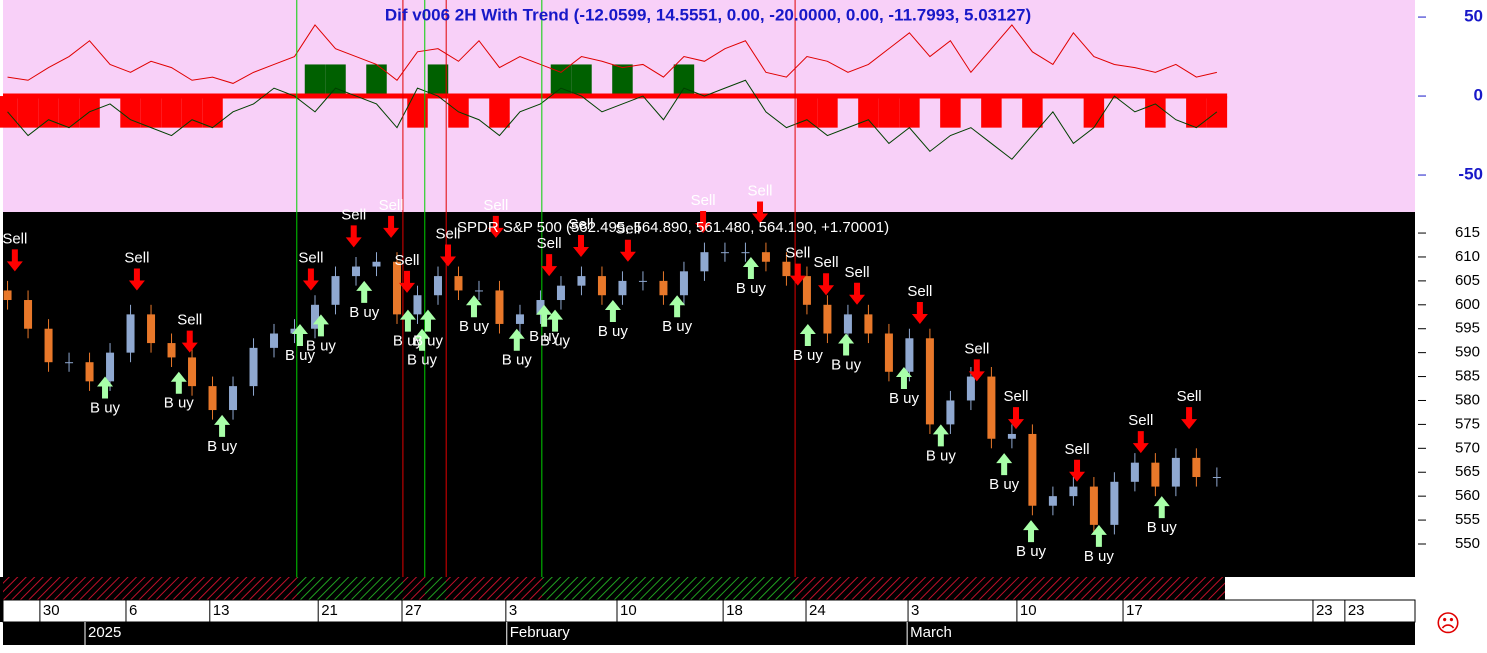  Describe the element at coordinates (1467, 447) in the screenshot. I see `y-tick-label: 570` at that location.